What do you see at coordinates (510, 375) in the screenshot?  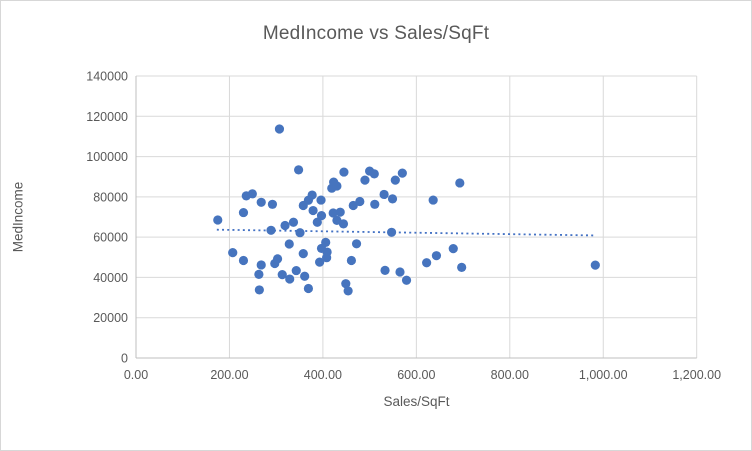 I see `x-axis-tick-label: 800.00` at bounding box center [510, 375].